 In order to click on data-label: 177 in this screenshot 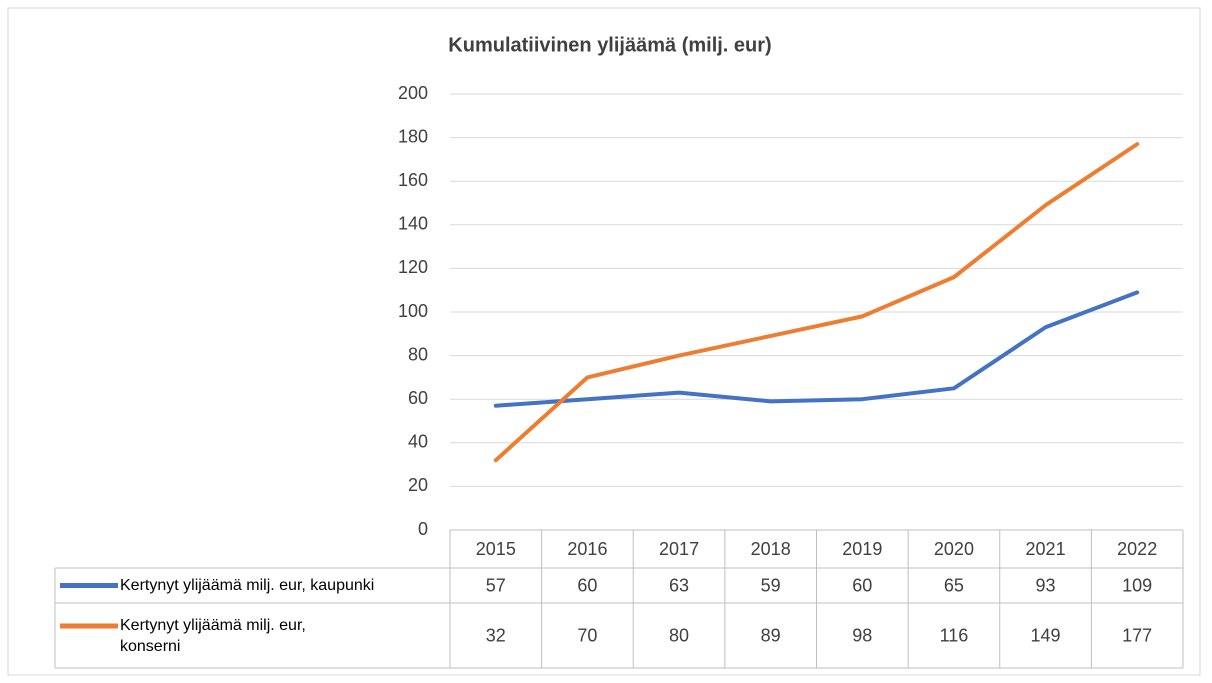, I will do `click(1137, 635)`.